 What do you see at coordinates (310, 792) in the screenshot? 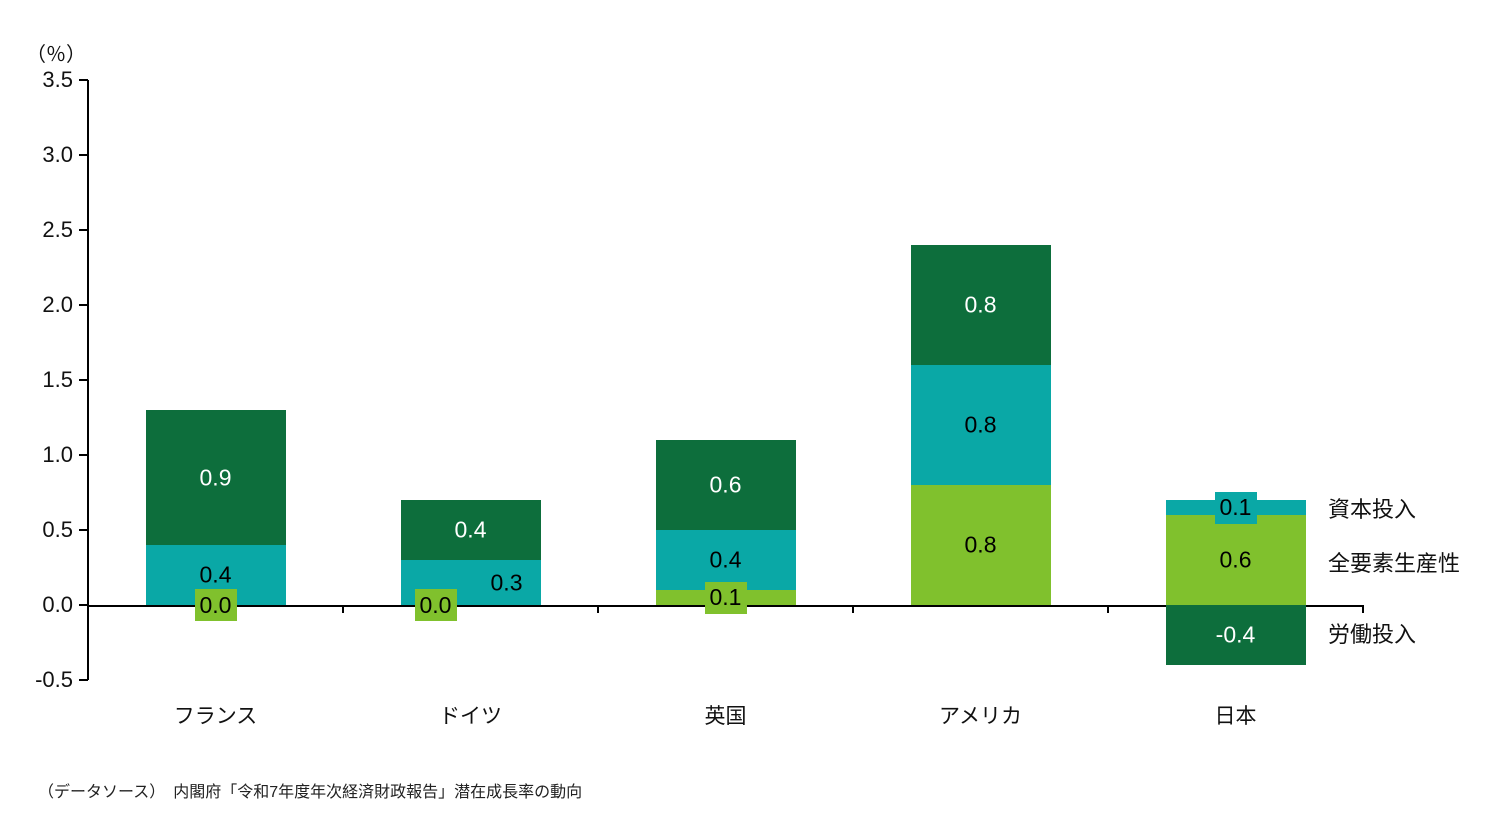
I see `data-source-note: （データソース） 内閣府「令和7年度年次経済財政報告」潜在成長率の動向` at bounding box center [310, 792].